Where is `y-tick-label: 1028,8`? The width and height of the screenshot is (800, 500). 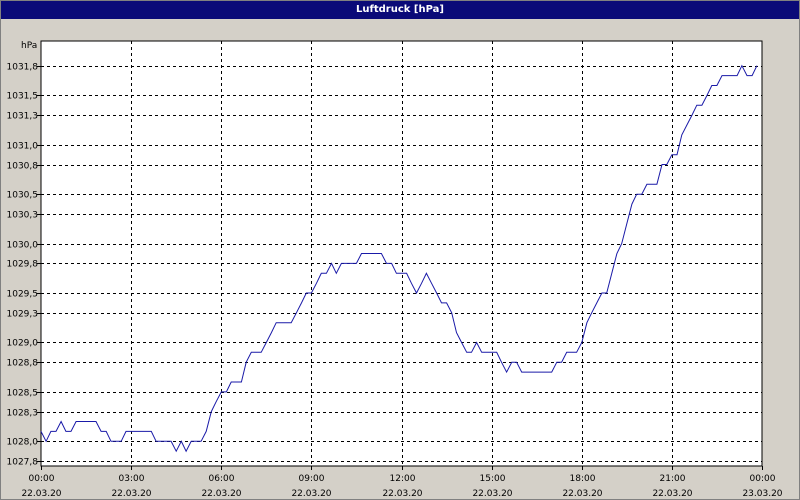 y-tick-label: 1028,8 is located at coordinates (23, 364).